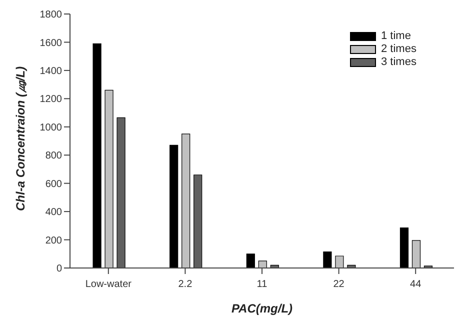 The image size is (466, 326). Describe the element at coordinates (416, 284) in the screenshot. I see `x-tick-label: 44` at that location.